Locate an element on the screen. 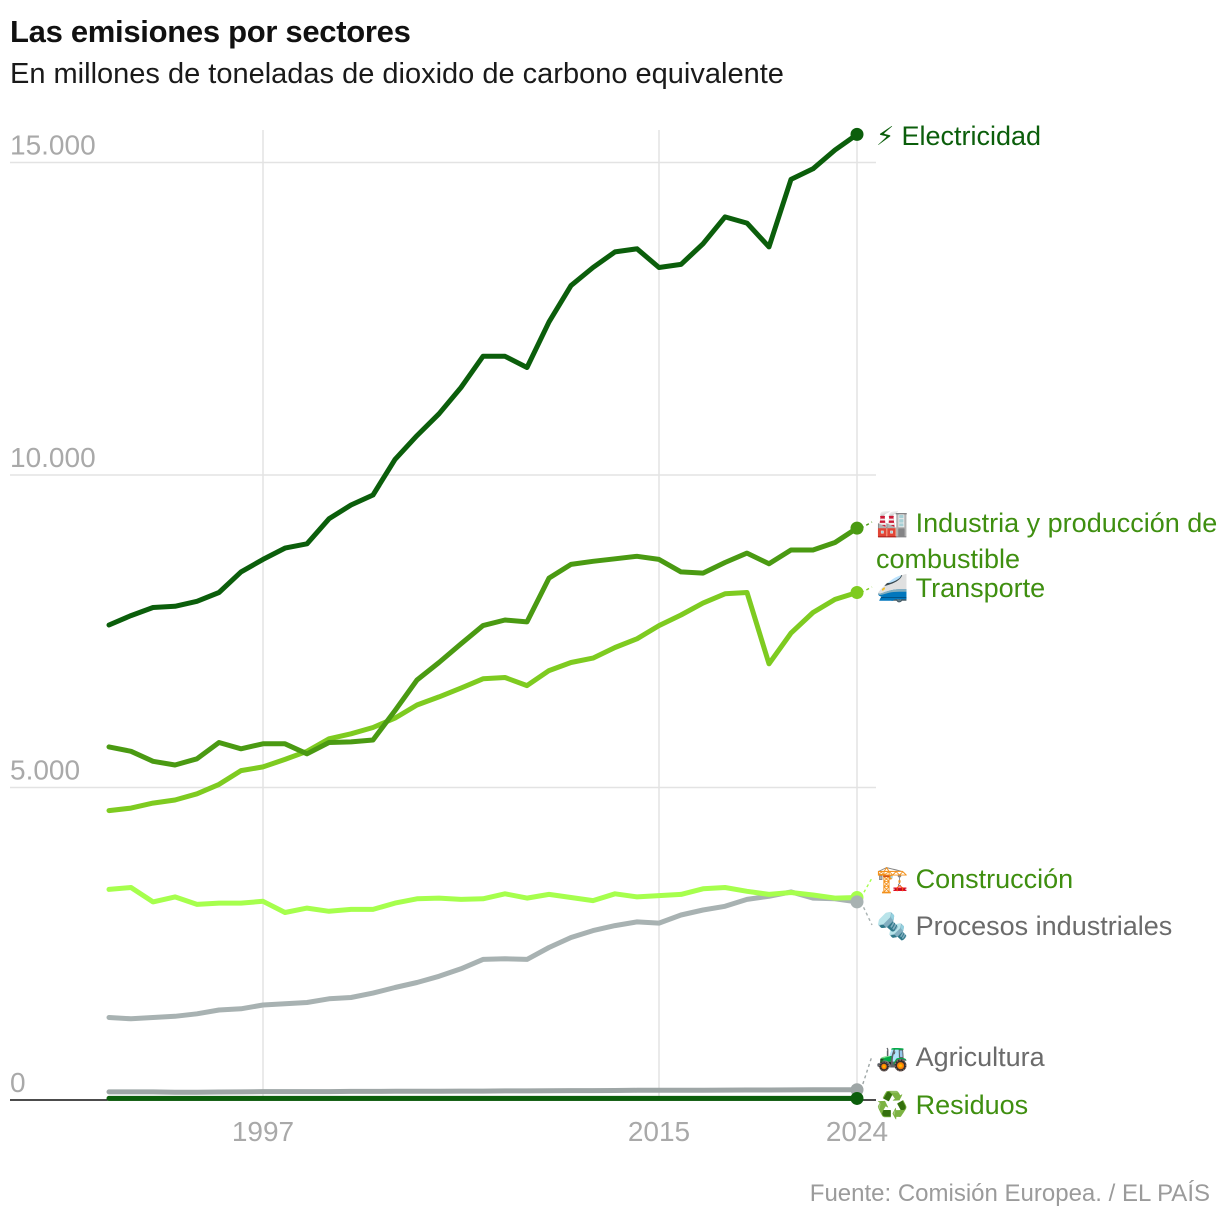 The image size is (1220, 1226). series-label: 🔩 Procesos industriales is located at coordinates (1024, 926).